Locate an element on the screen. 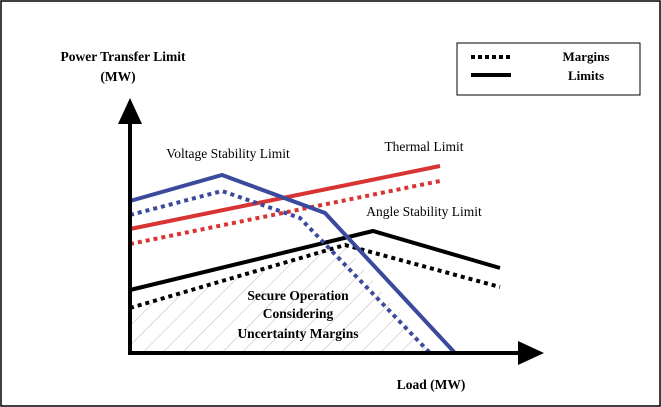 The height and width of the screenshot is (407, 661). legend-margins-label: Margins is located at coordinates (586, 56).